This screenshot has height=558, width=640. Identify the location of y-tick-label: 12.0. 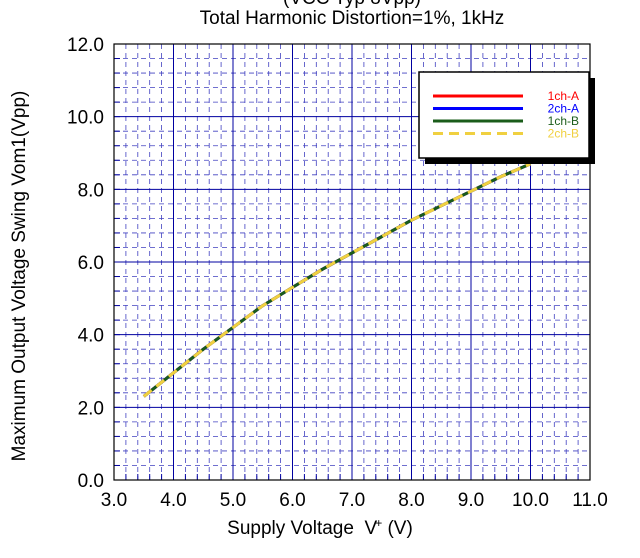
(85, 45).